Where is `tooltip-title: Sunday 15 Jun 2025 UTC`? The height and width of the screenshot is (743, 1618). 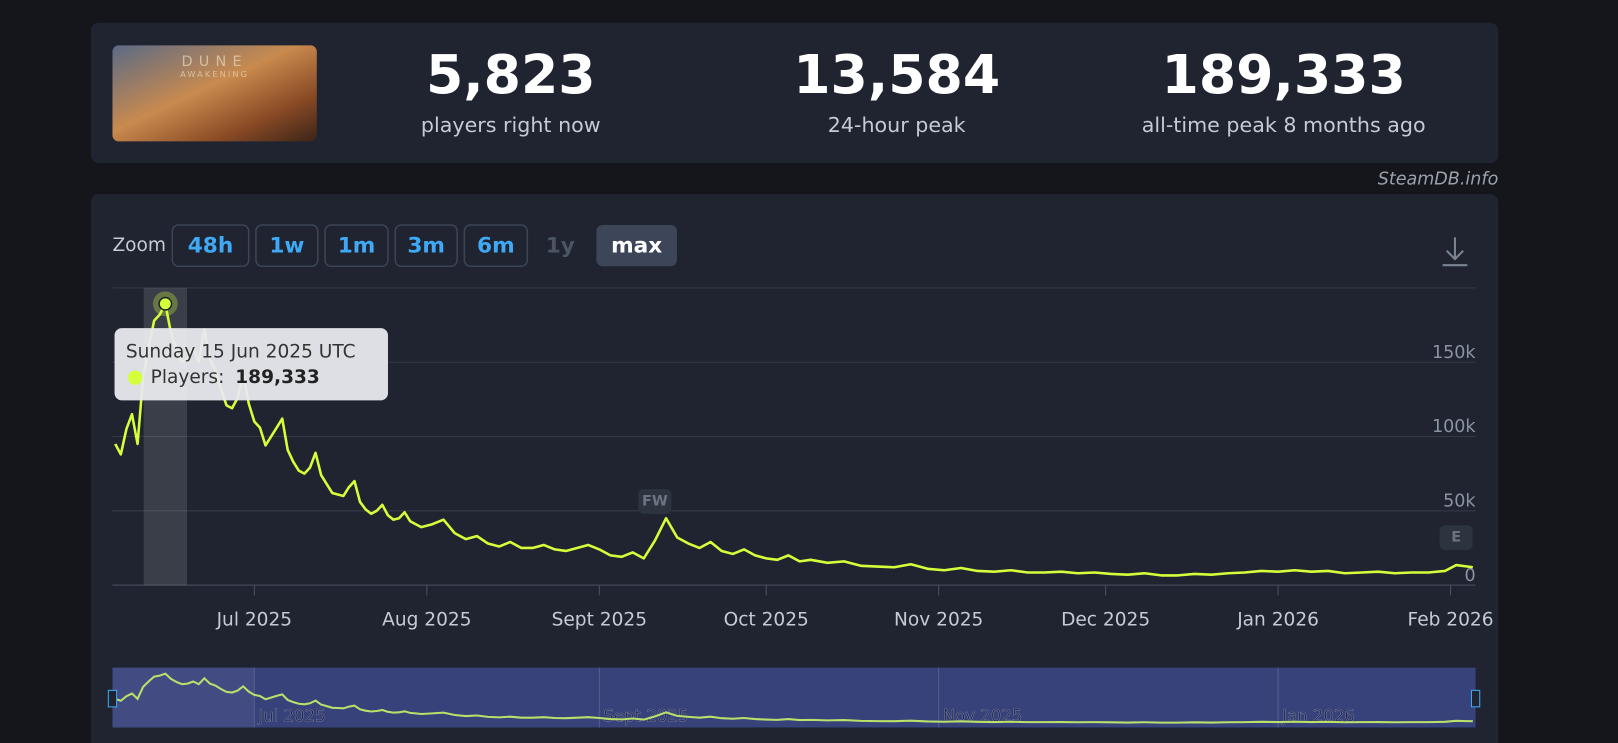 tooltip-title: Sunday 15 Jun 2025 UTC is located at coordinates (241, 351).